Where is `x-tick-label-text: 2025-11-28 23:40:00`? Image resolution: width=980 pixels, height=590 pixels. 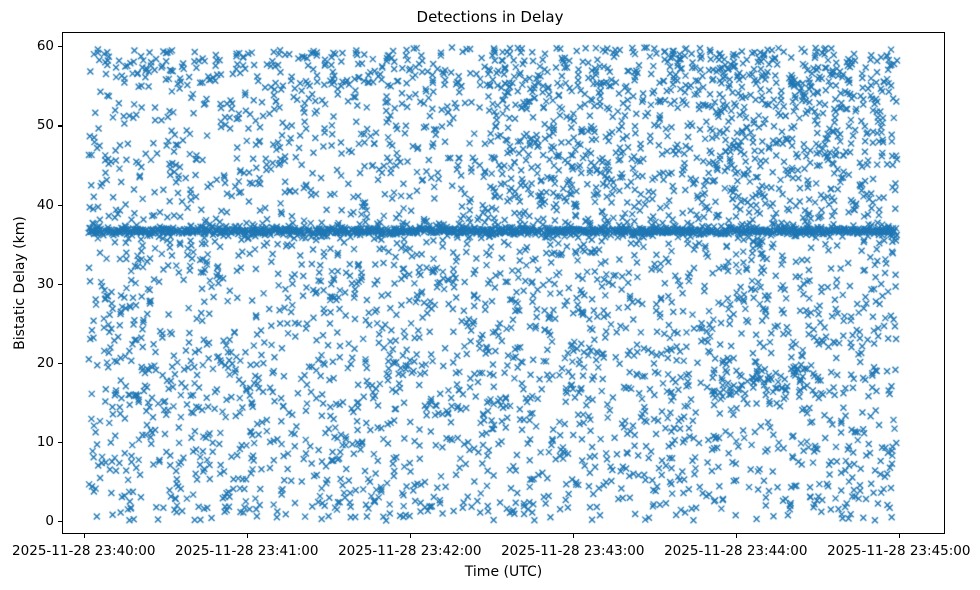
x-tick-label-text: 2025-11-28 23:40:00 is located at coordinates (84, 551).